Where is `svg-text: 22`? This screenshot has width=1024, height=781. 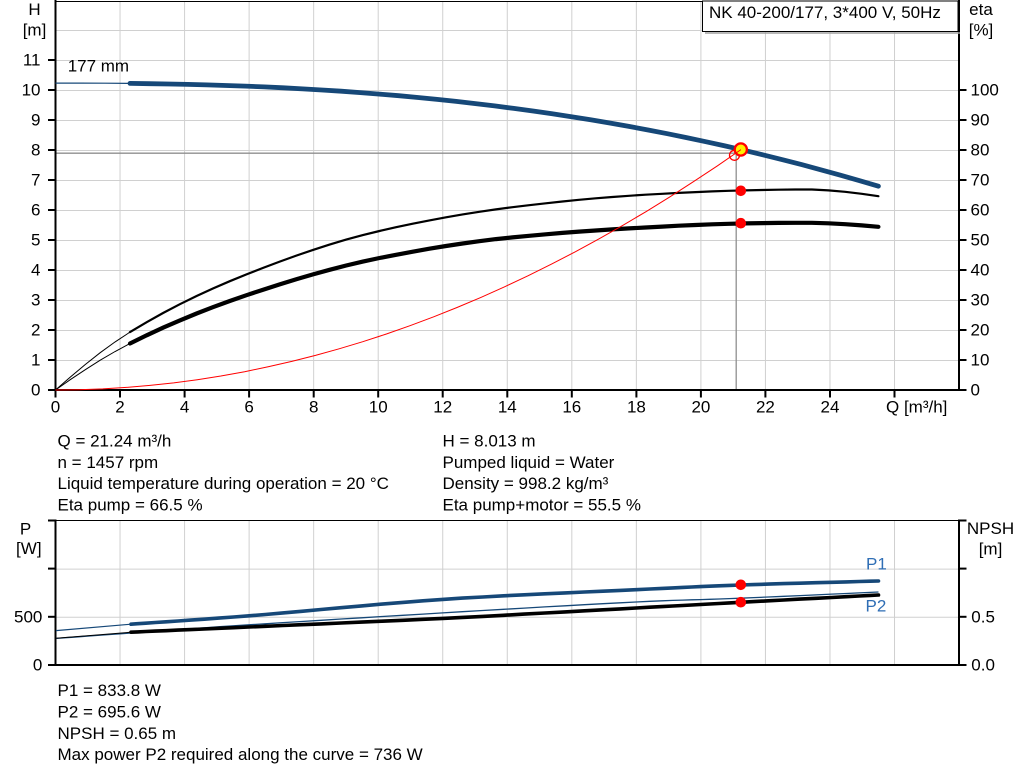
svg-text: 22 is located at coordinates (765, 407).